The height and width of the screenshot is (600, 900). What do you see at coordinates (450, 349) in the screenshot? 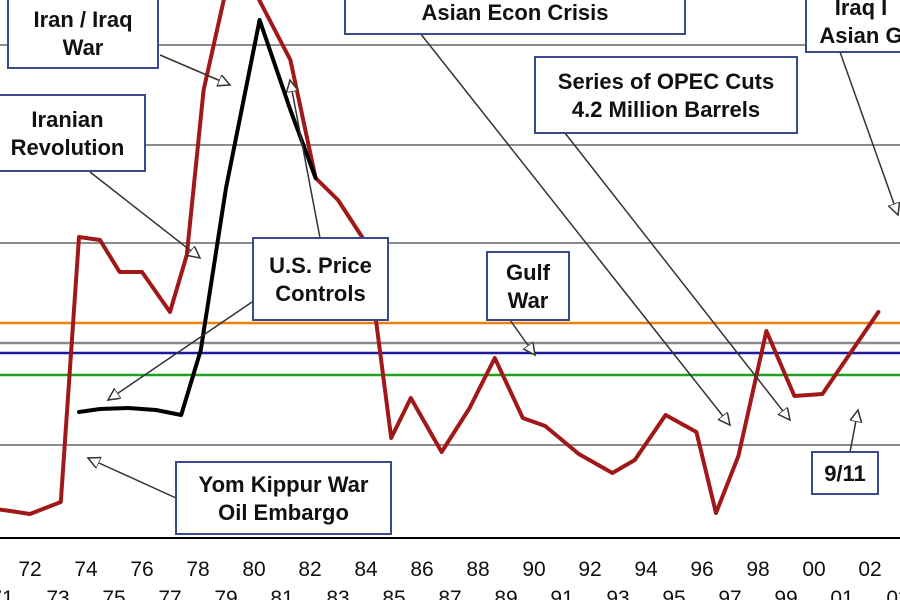
I see `reference-lines` at bounding box center [450, 349].